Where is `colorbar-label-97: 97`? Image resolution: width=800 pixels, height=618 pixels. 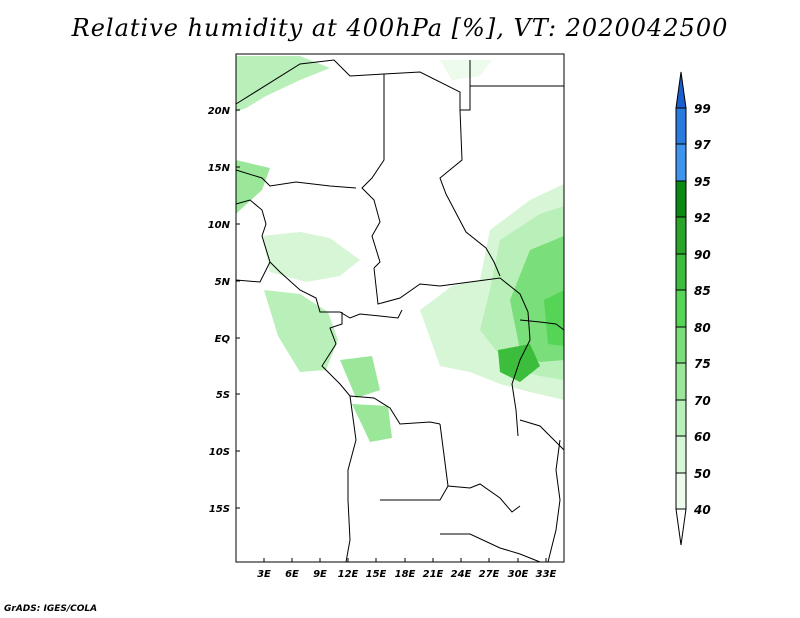
colorbar-label-97: 97 is located at coordinates (702, 145).